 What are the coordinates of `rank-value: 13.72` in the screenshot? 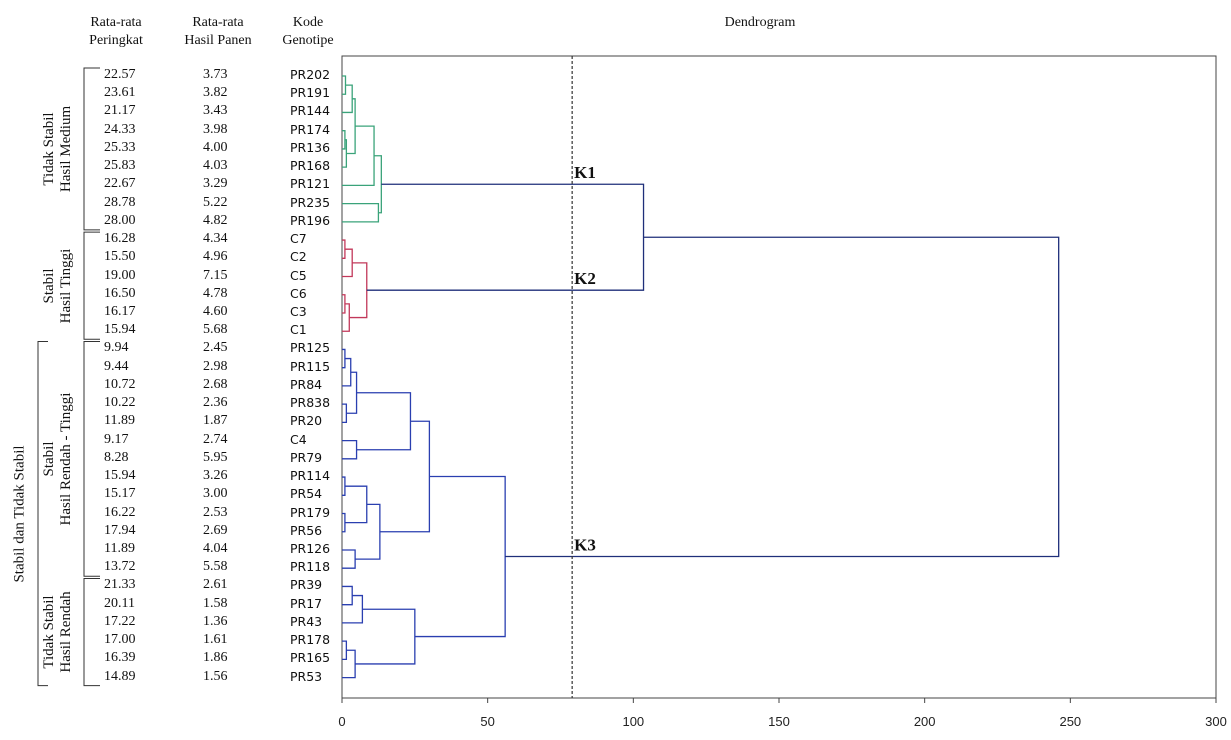 It's located at (120, 567).